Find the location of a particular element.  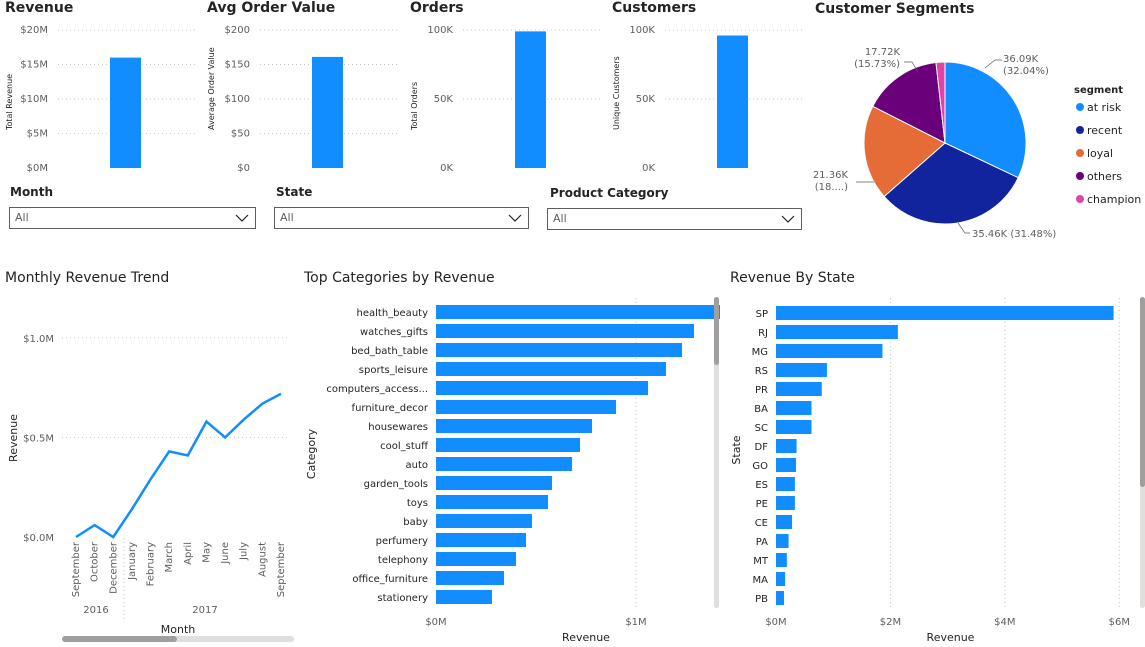

state-x-tick: $0M is located at coordinates (775, 622).